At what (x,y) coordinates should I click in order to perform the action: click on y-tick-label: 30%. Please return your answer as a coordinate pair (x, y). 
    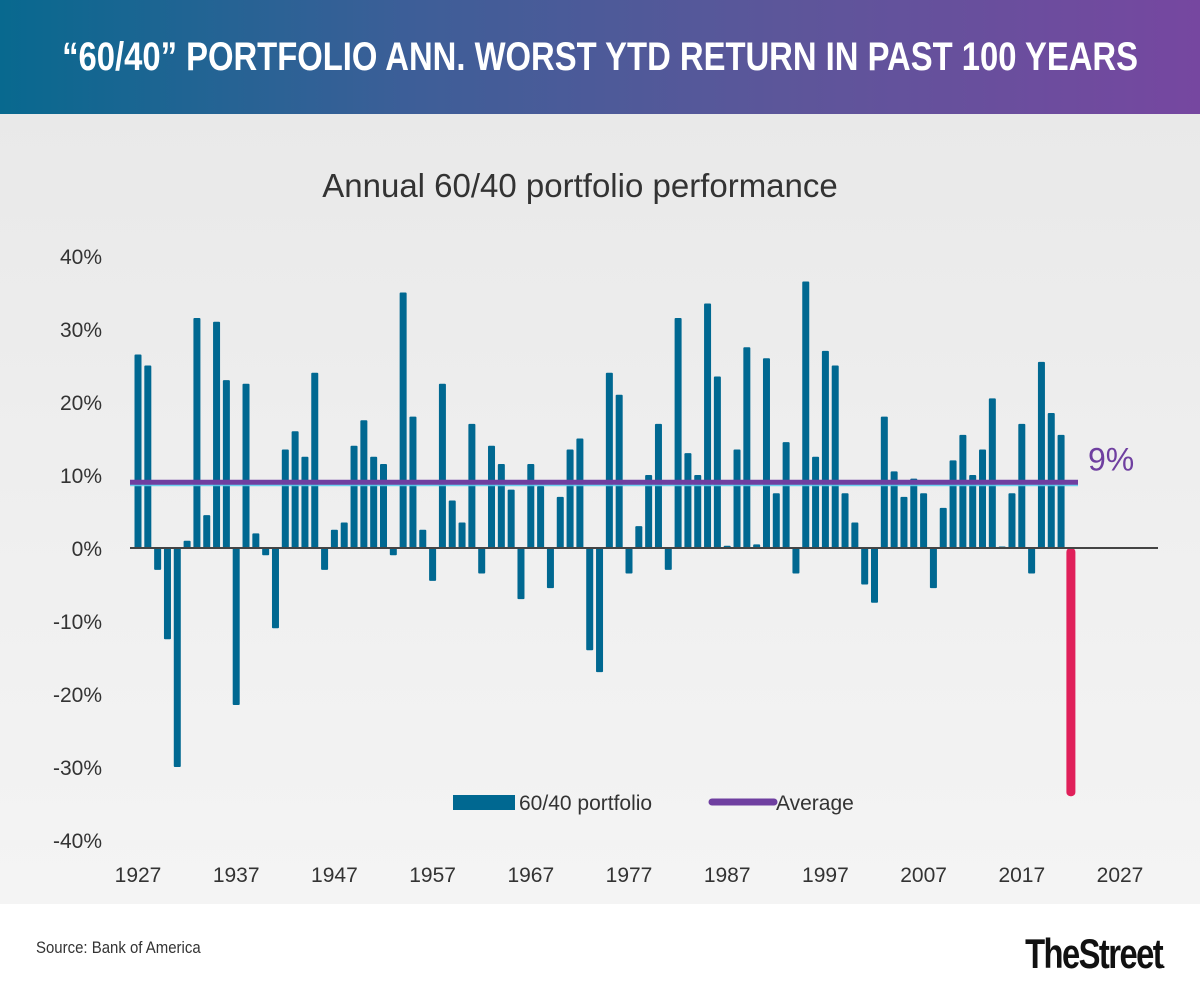
    Looking at the image, I should click on (81, 330).